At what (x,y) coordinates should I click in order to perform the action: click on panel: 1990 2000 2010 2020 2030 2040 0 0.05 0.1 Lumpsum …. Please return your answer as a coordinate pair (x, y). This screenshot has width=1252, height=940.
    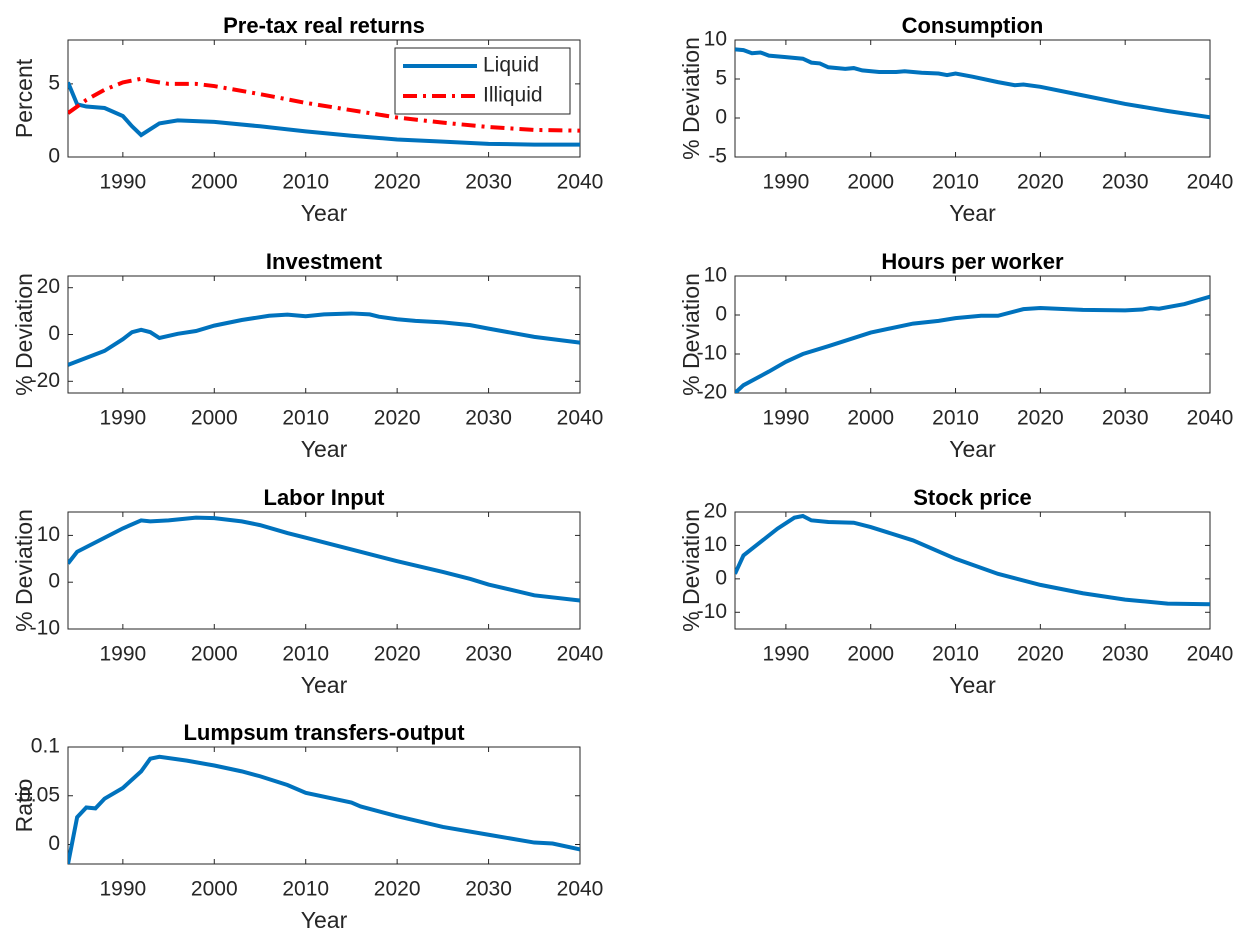
    Looking at the image, I should click on (307, 826).